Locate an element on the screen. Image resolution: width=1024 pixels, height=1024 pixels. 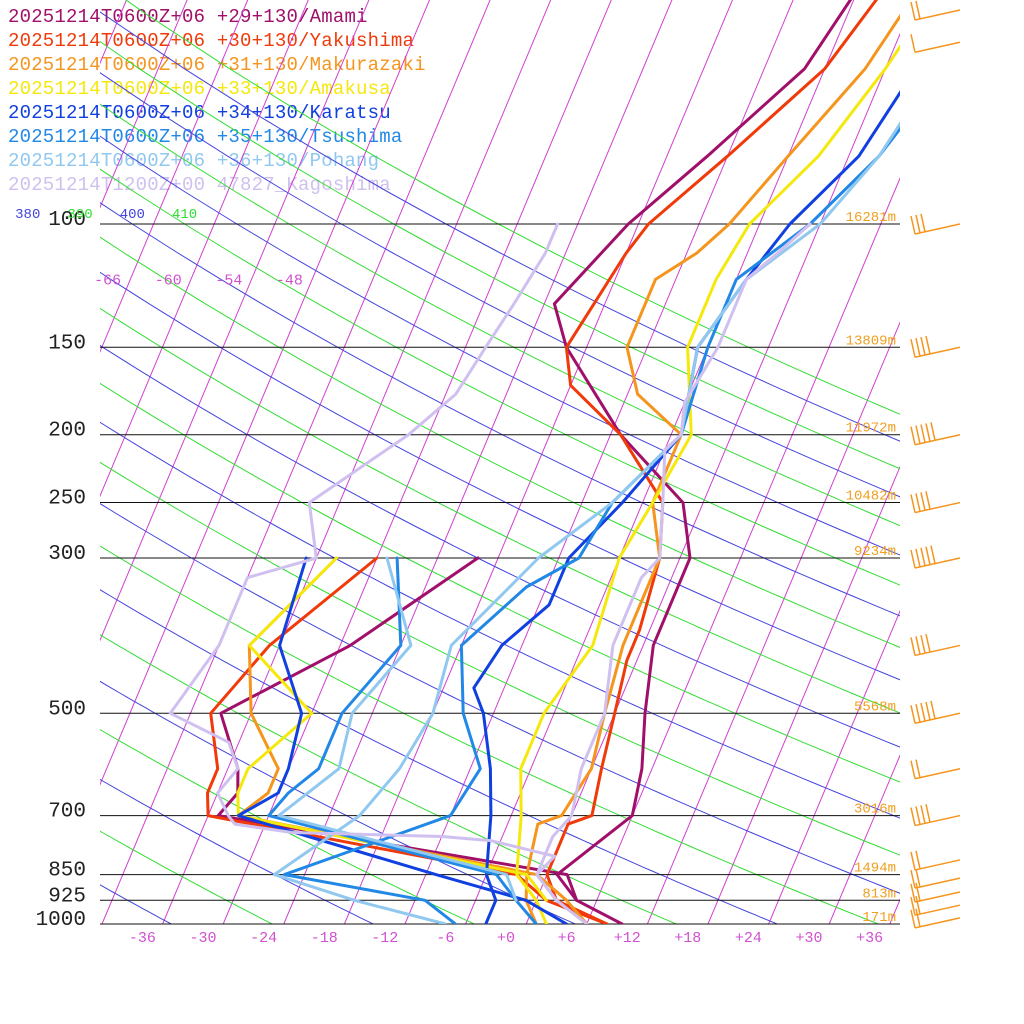
temperature-tick-label: +18 is located at coordinates (687, 938).